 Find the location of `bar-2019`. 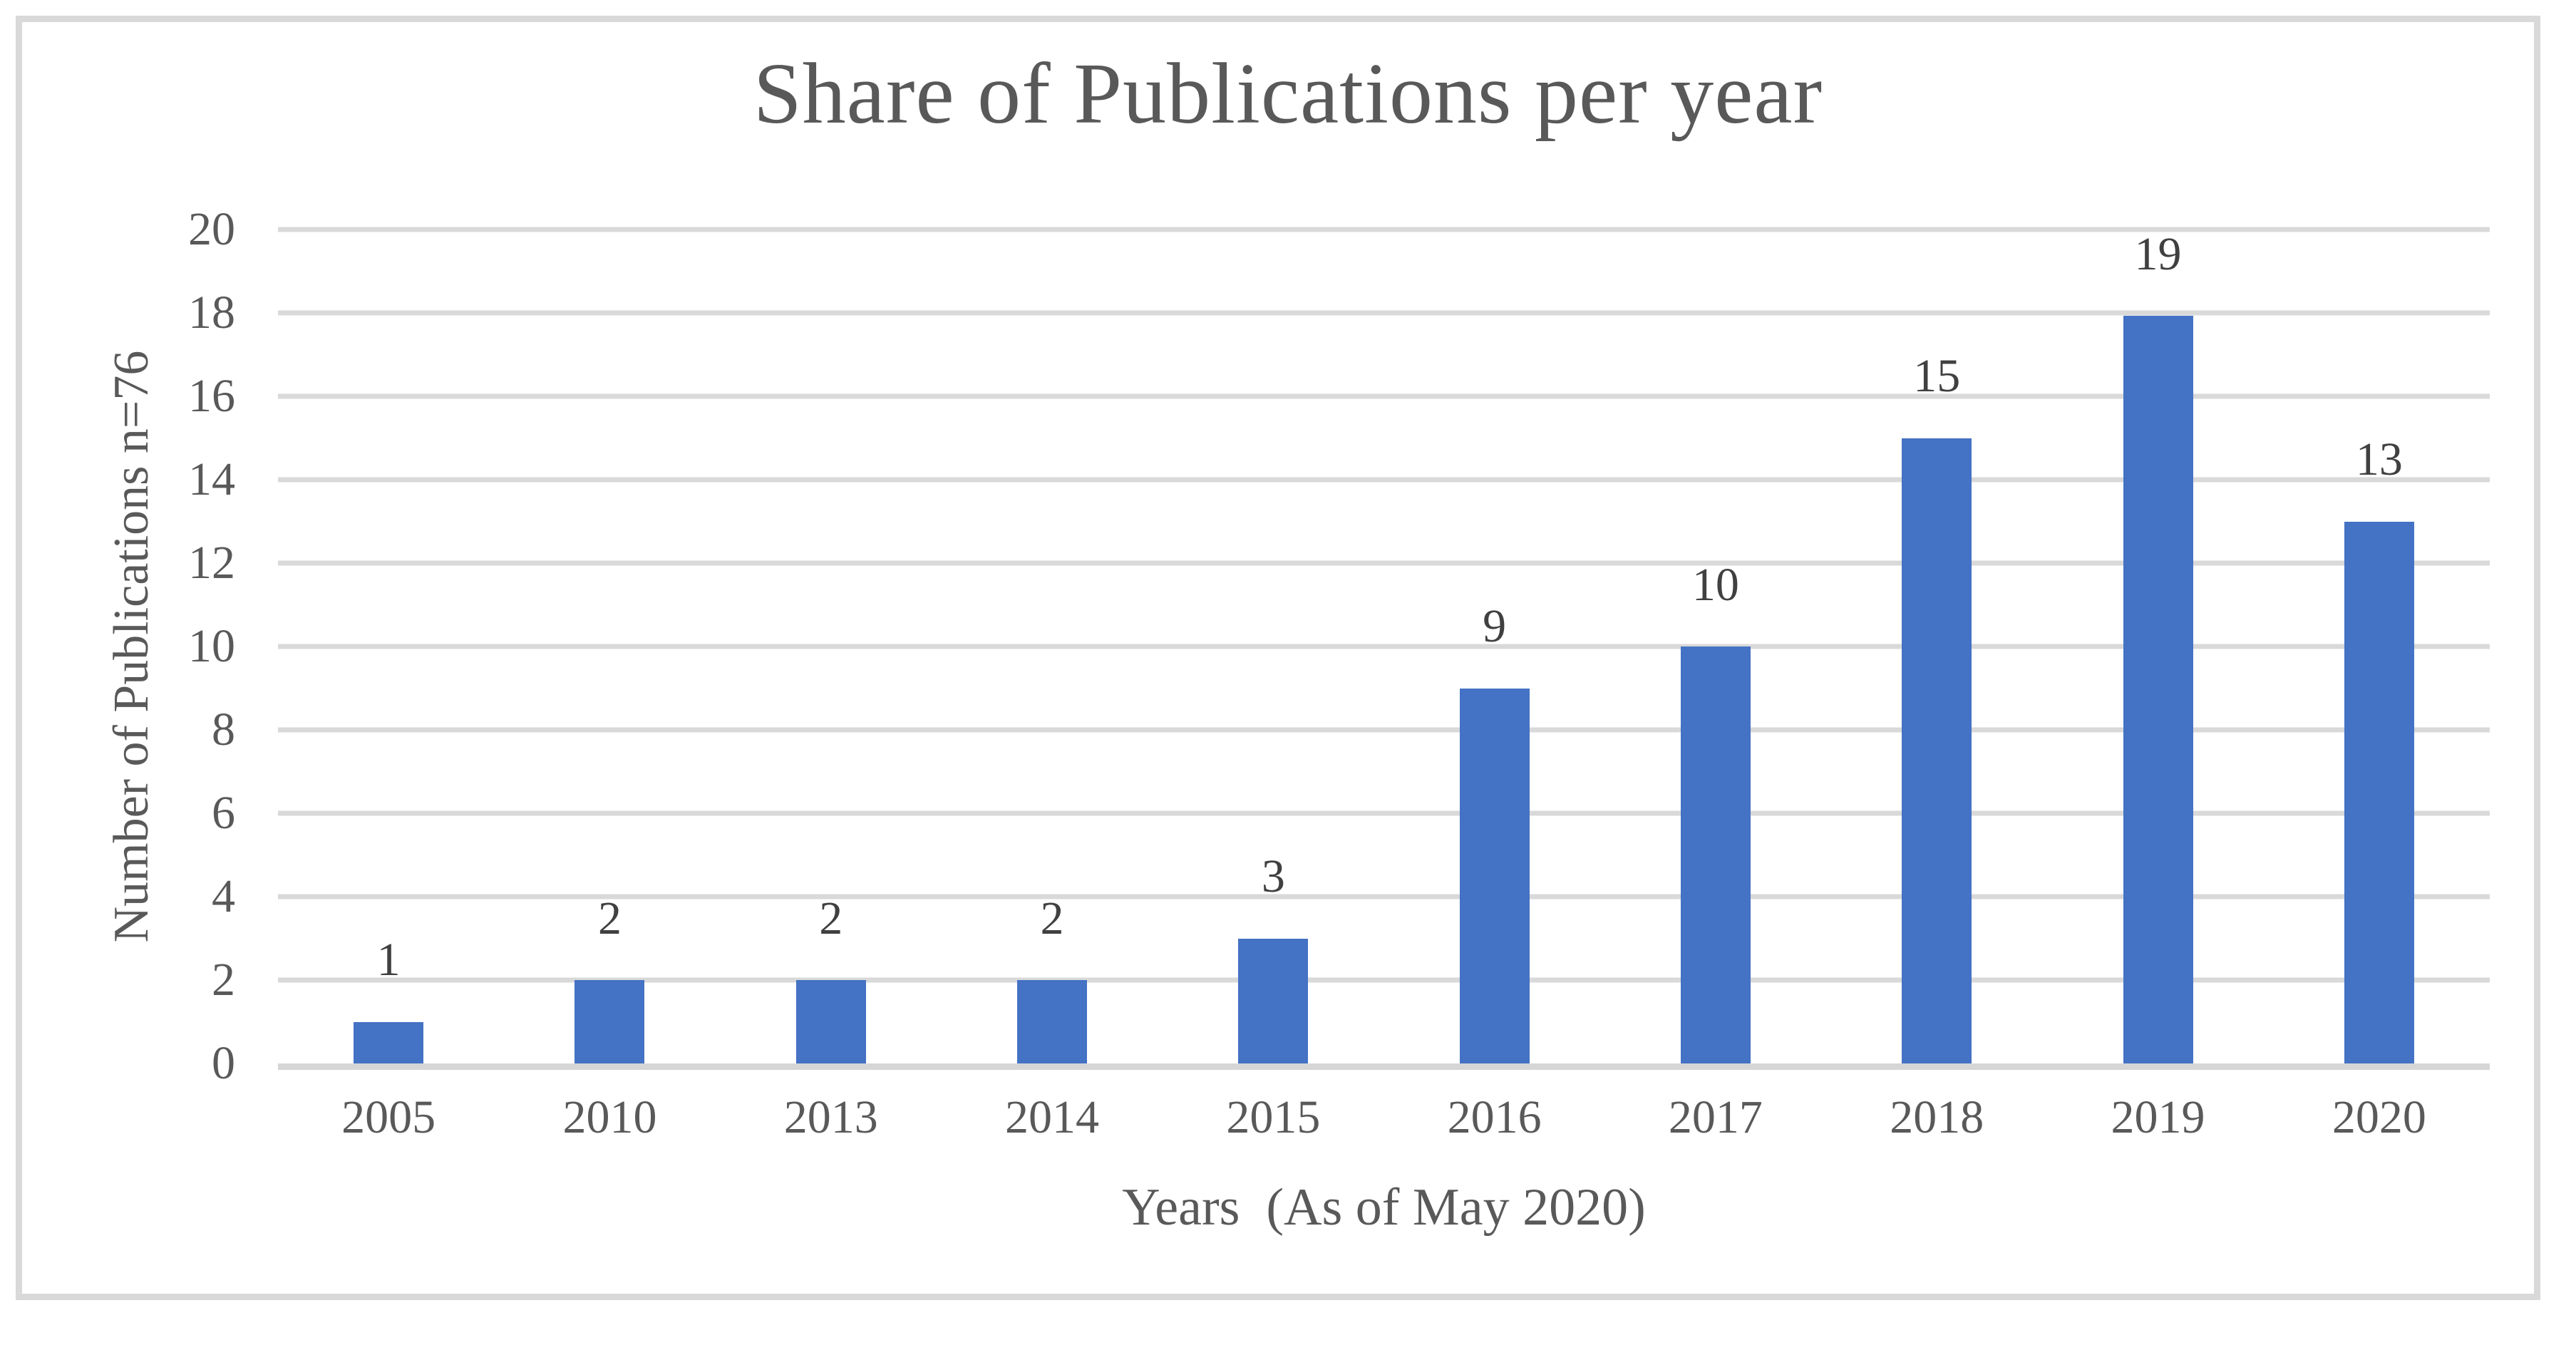

bar-2019 is located at coordinates (2158, 689).